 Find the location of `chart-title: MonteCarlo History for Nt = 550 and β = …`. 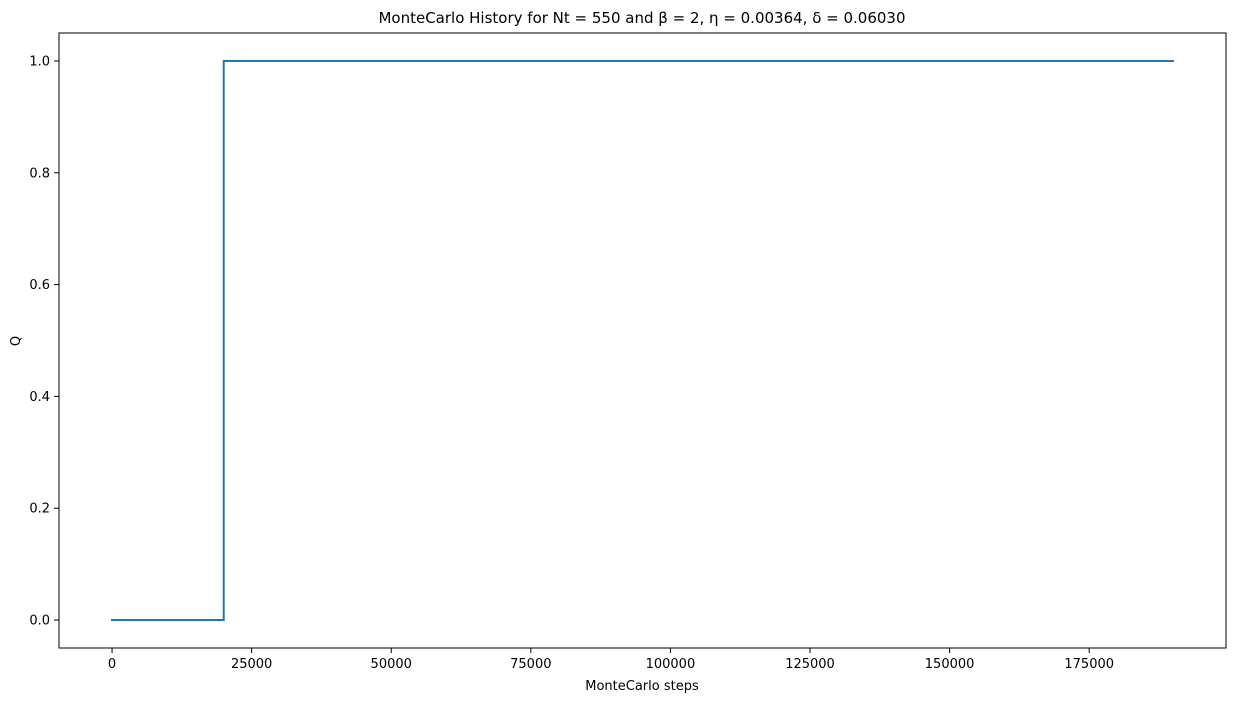

chart-title: MonteCarlo History for Nt = 550 and β = … is located at coordinates (641, 18).